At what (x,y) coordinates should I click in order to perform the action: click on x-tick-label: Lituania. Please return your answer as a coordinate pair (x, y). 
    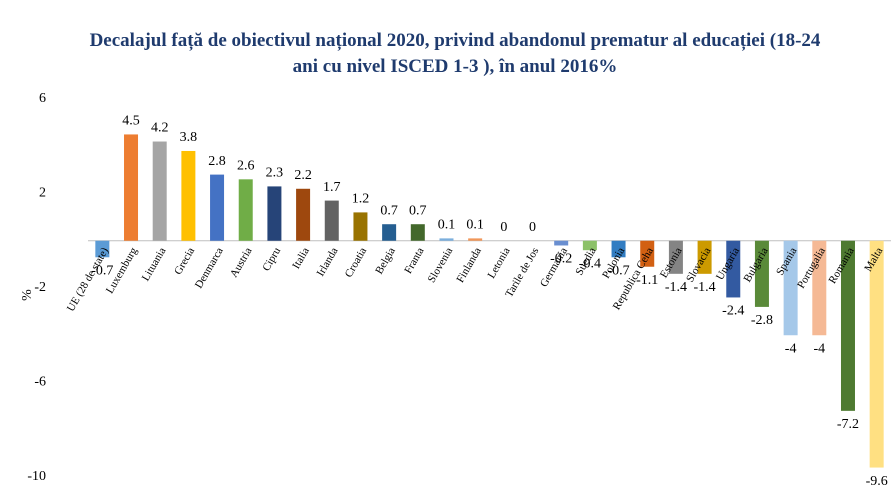
    Looking at the image, I should click on (154, 264).